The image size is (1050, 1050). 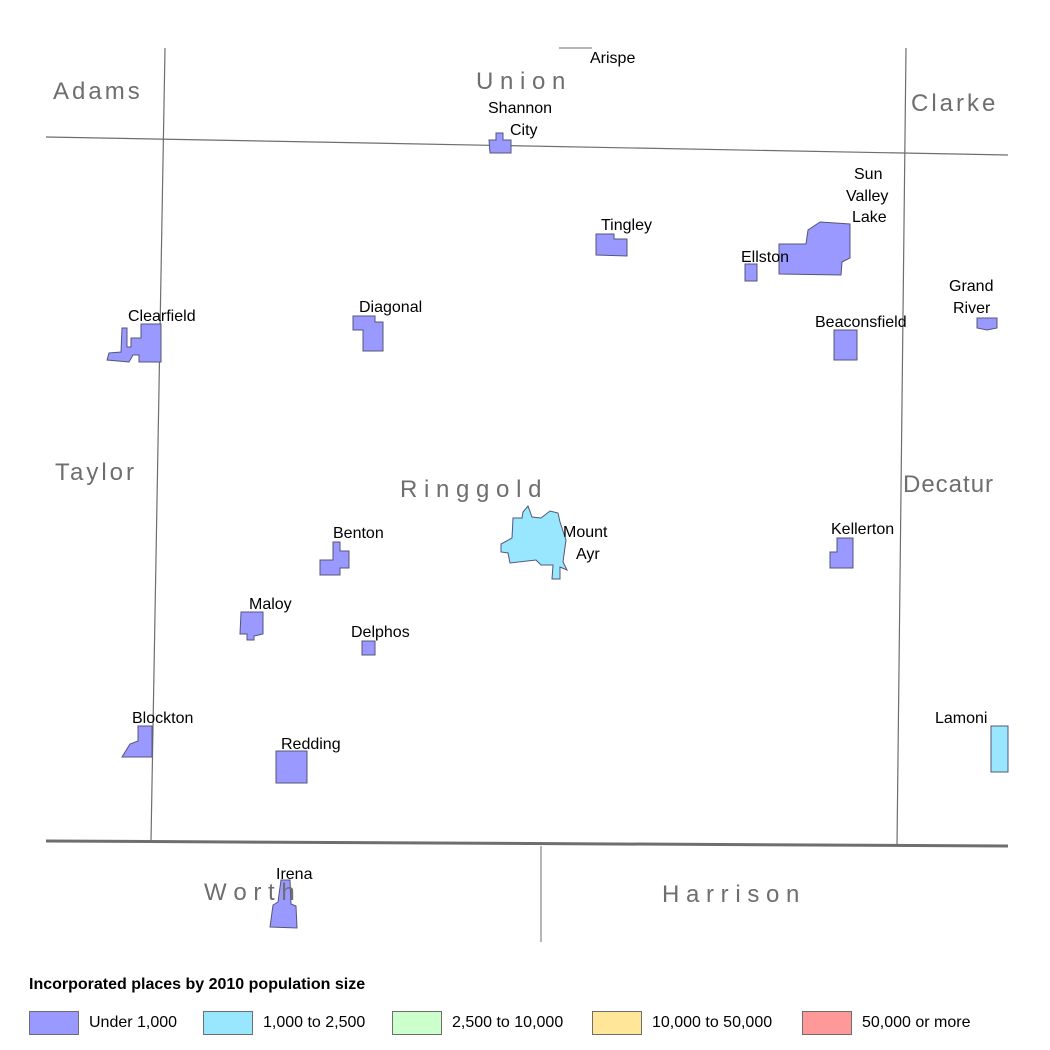 What do you see at coordinates (137, 741) in the screenshot?
I see `place-blockton` at bounding box center [137, 741].